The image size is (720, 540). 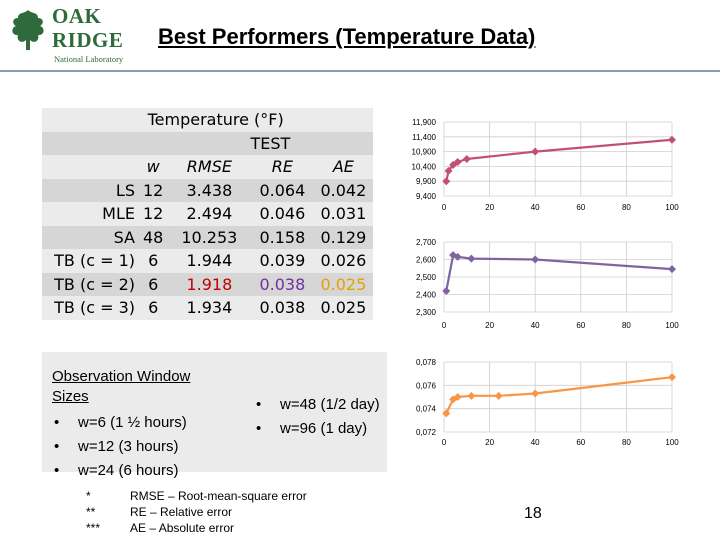 I want to click on list-item: • w=96 (1 day), so click(x=317, y=430).